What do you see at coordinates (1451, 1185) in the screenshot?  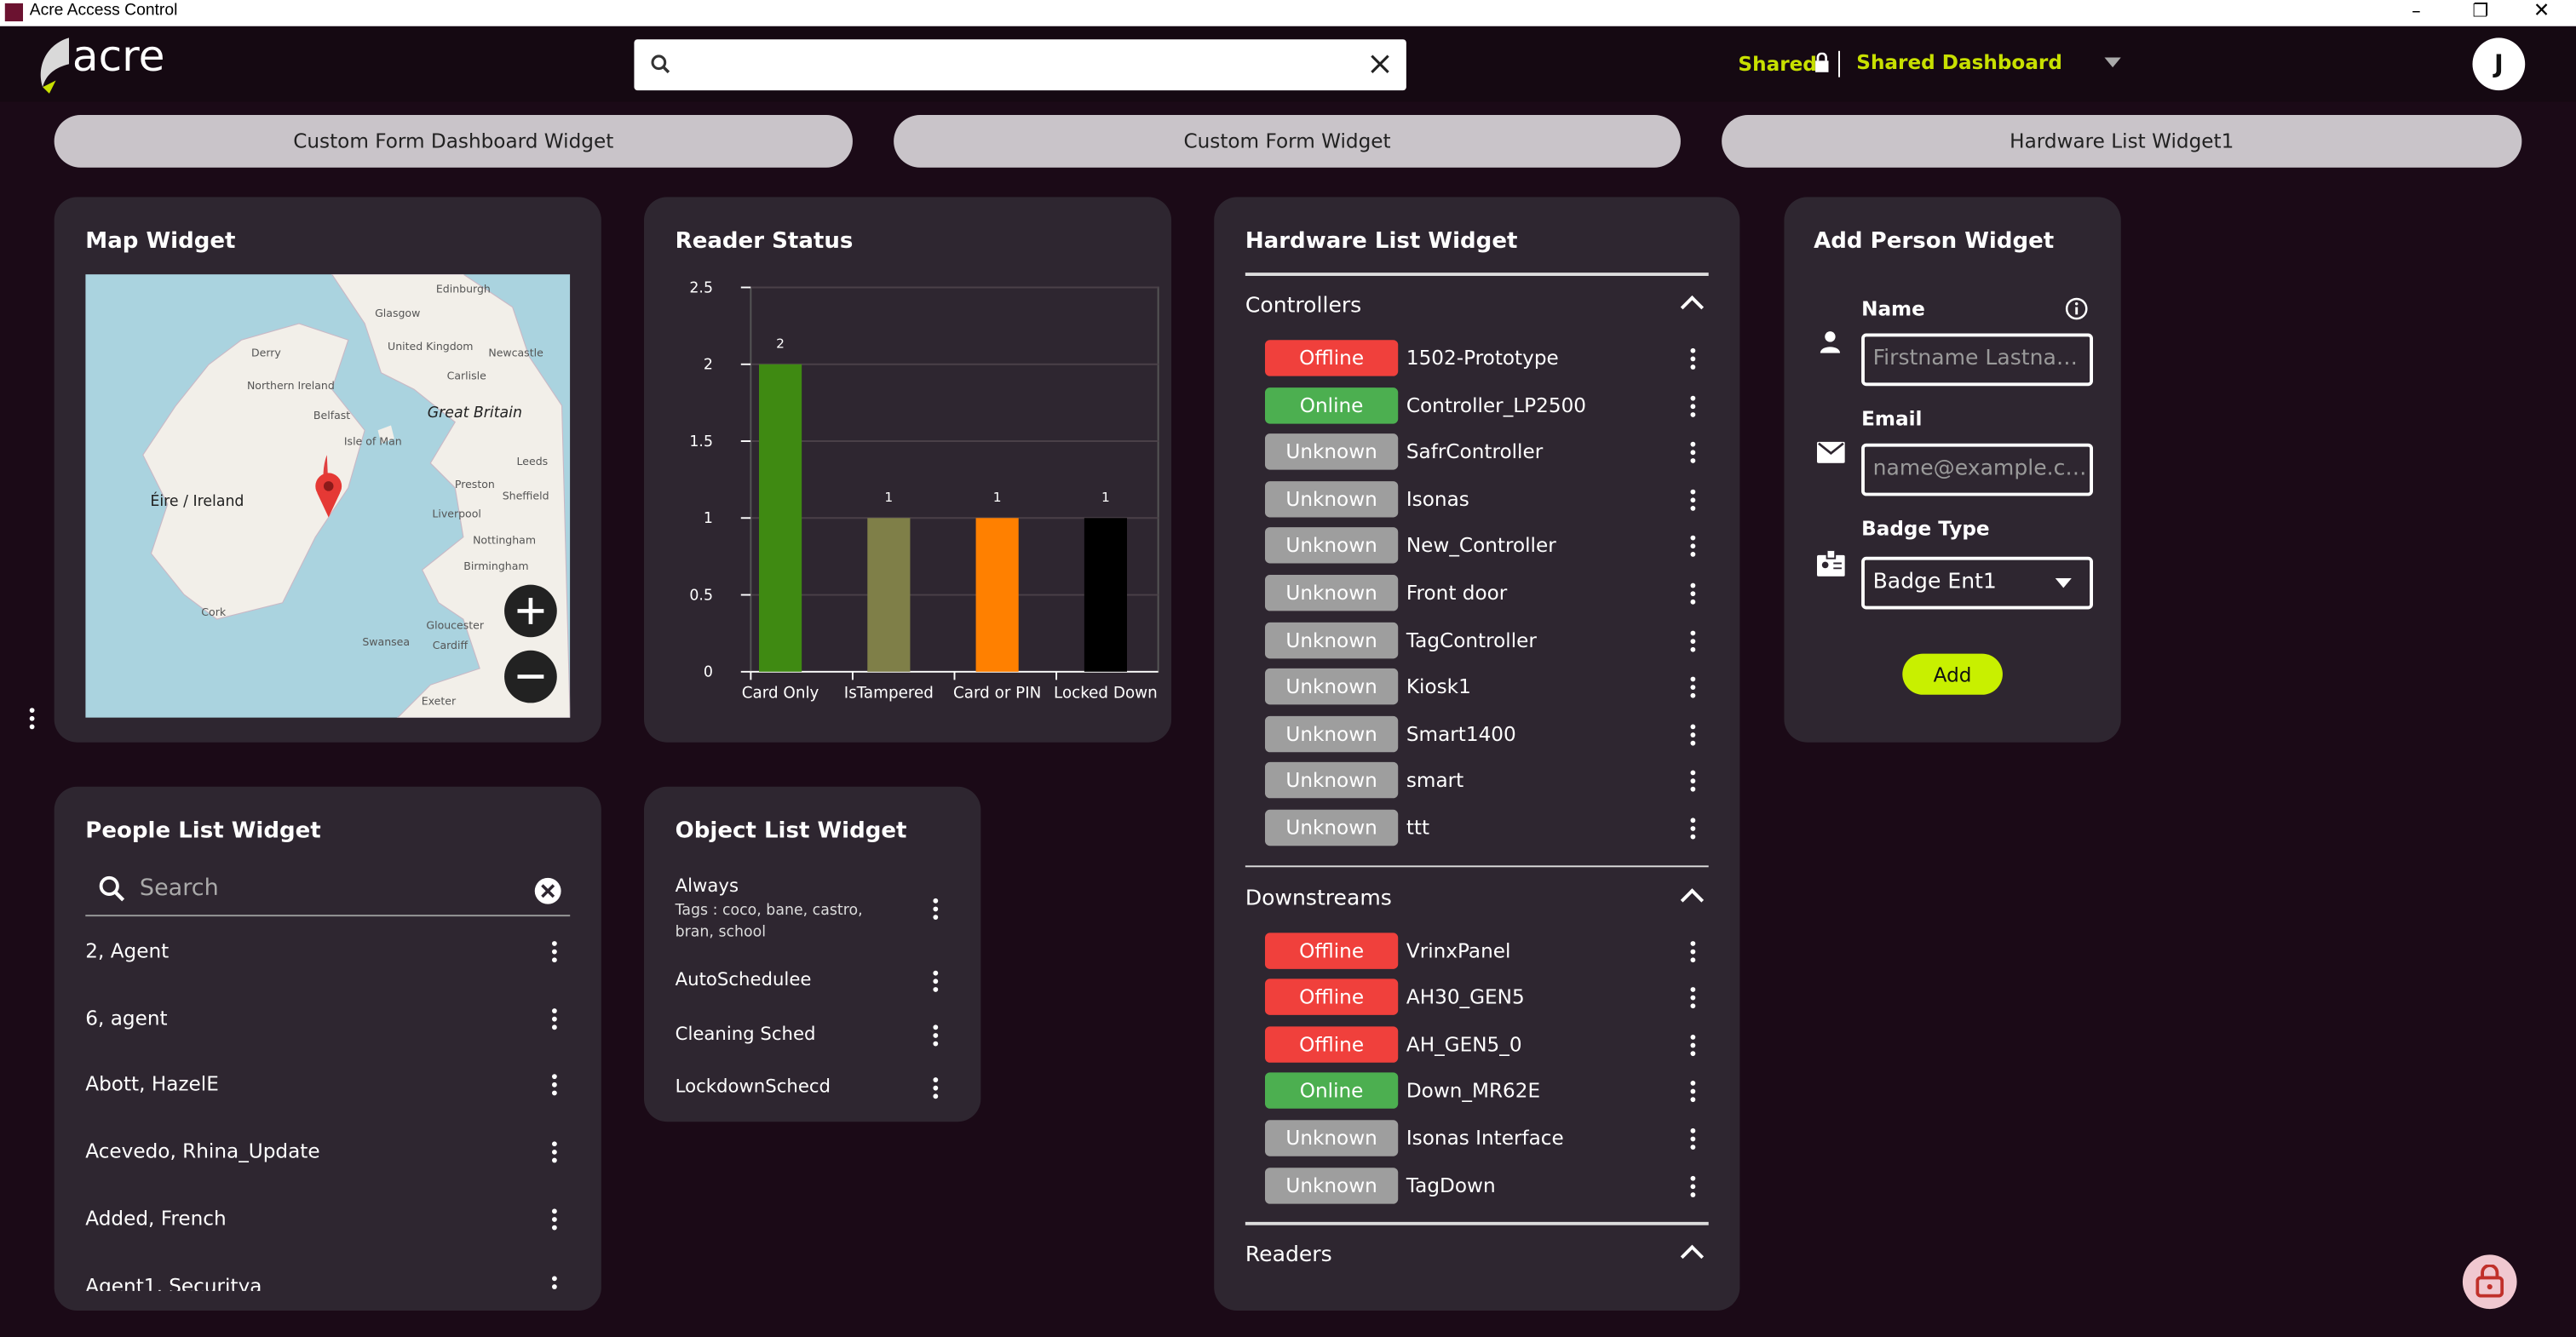 I see `hardware-name: TagDown` at bounding box center [1451, 1185].